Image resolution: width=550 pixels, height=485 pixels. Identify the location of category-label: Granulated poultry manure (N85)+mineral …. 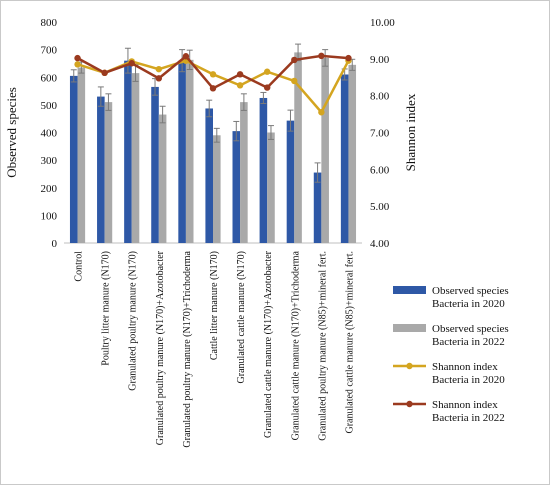
(322, 346).